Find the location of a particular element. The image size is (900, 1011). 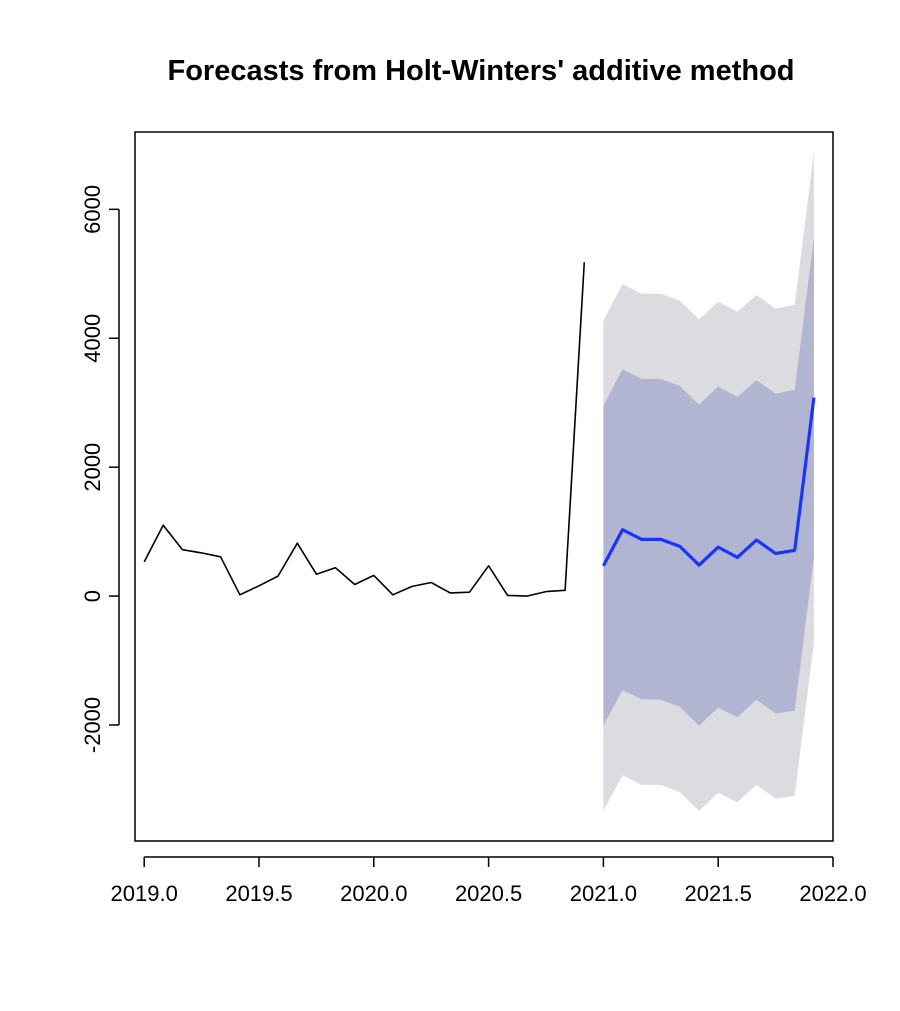

x-tick-label: 2022.0 is located at coordinates (832, 893).